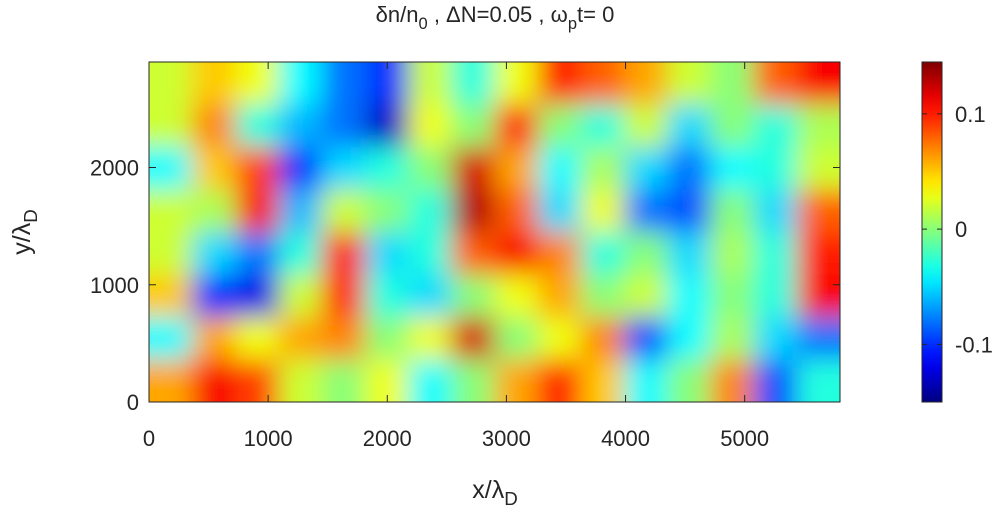  What do you see at coordinates (595, 14) in the screenshot?
I see `text-part: t= 0` at bounding box center [595, 14].